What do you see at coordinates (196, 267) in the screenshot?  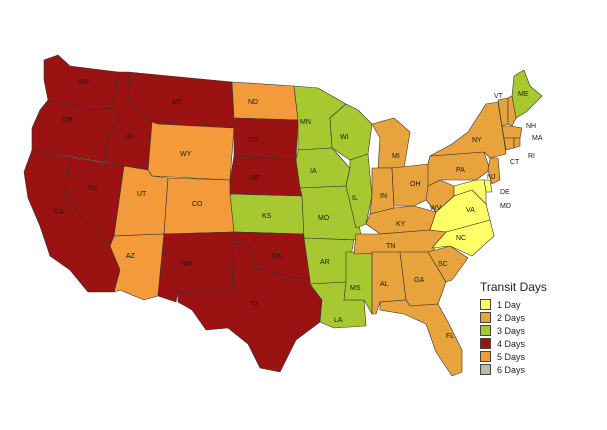 I see `state-NM` at bounding box center [196, 267].